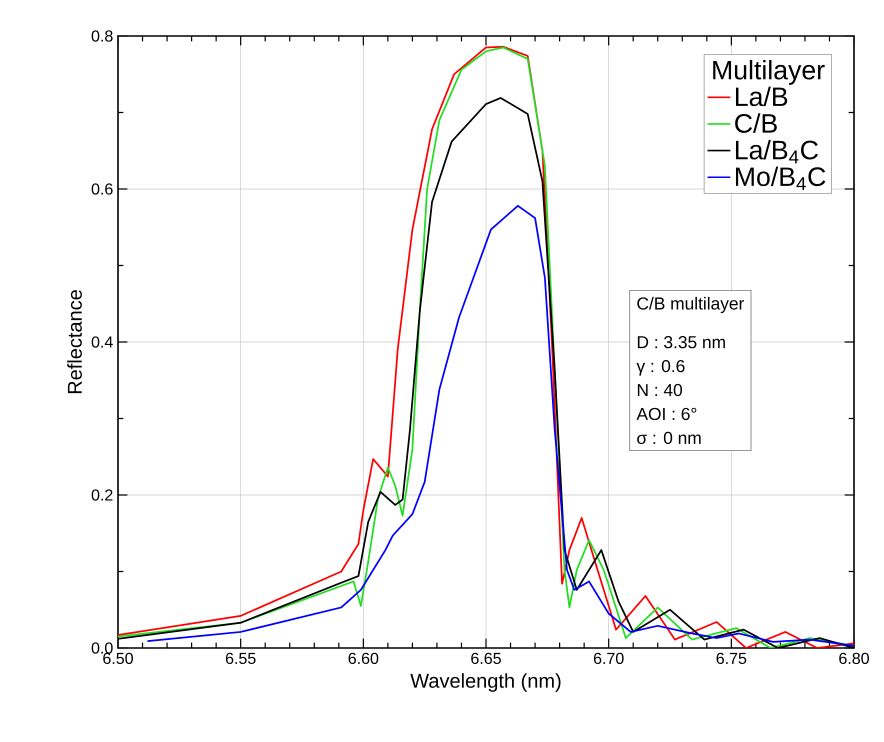 This screenshot has width=884, height=742. I want to click on legend-label: C/B, so click(756, 123).